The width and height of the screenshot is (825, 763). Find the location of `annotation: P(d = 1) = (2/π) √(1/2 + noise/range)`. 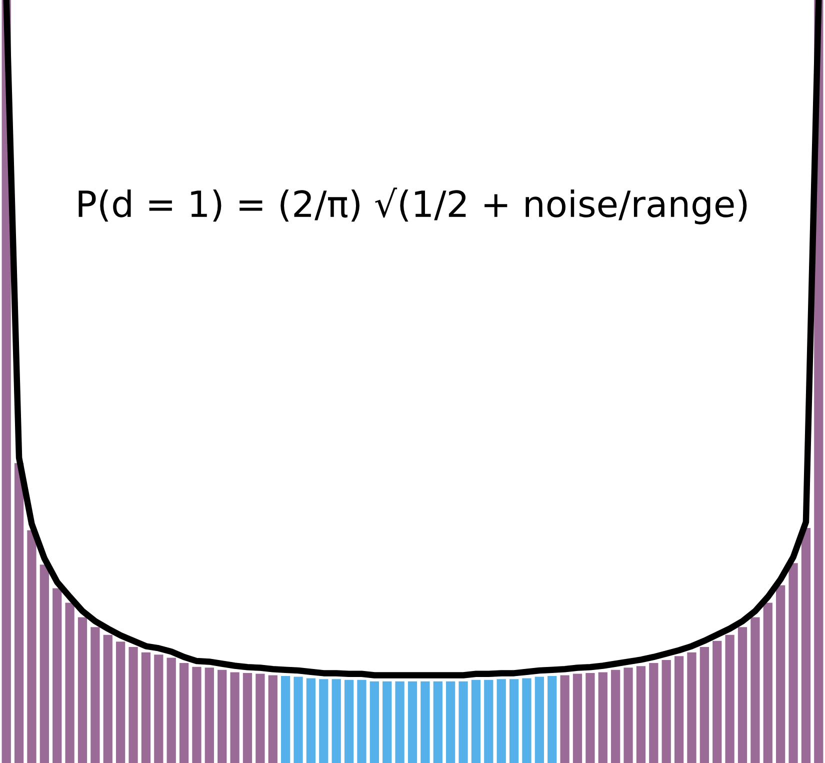

annotation: P(d = 1) = (2/π) √(1/2 + noise/range) is located at coordinates (412, 206).